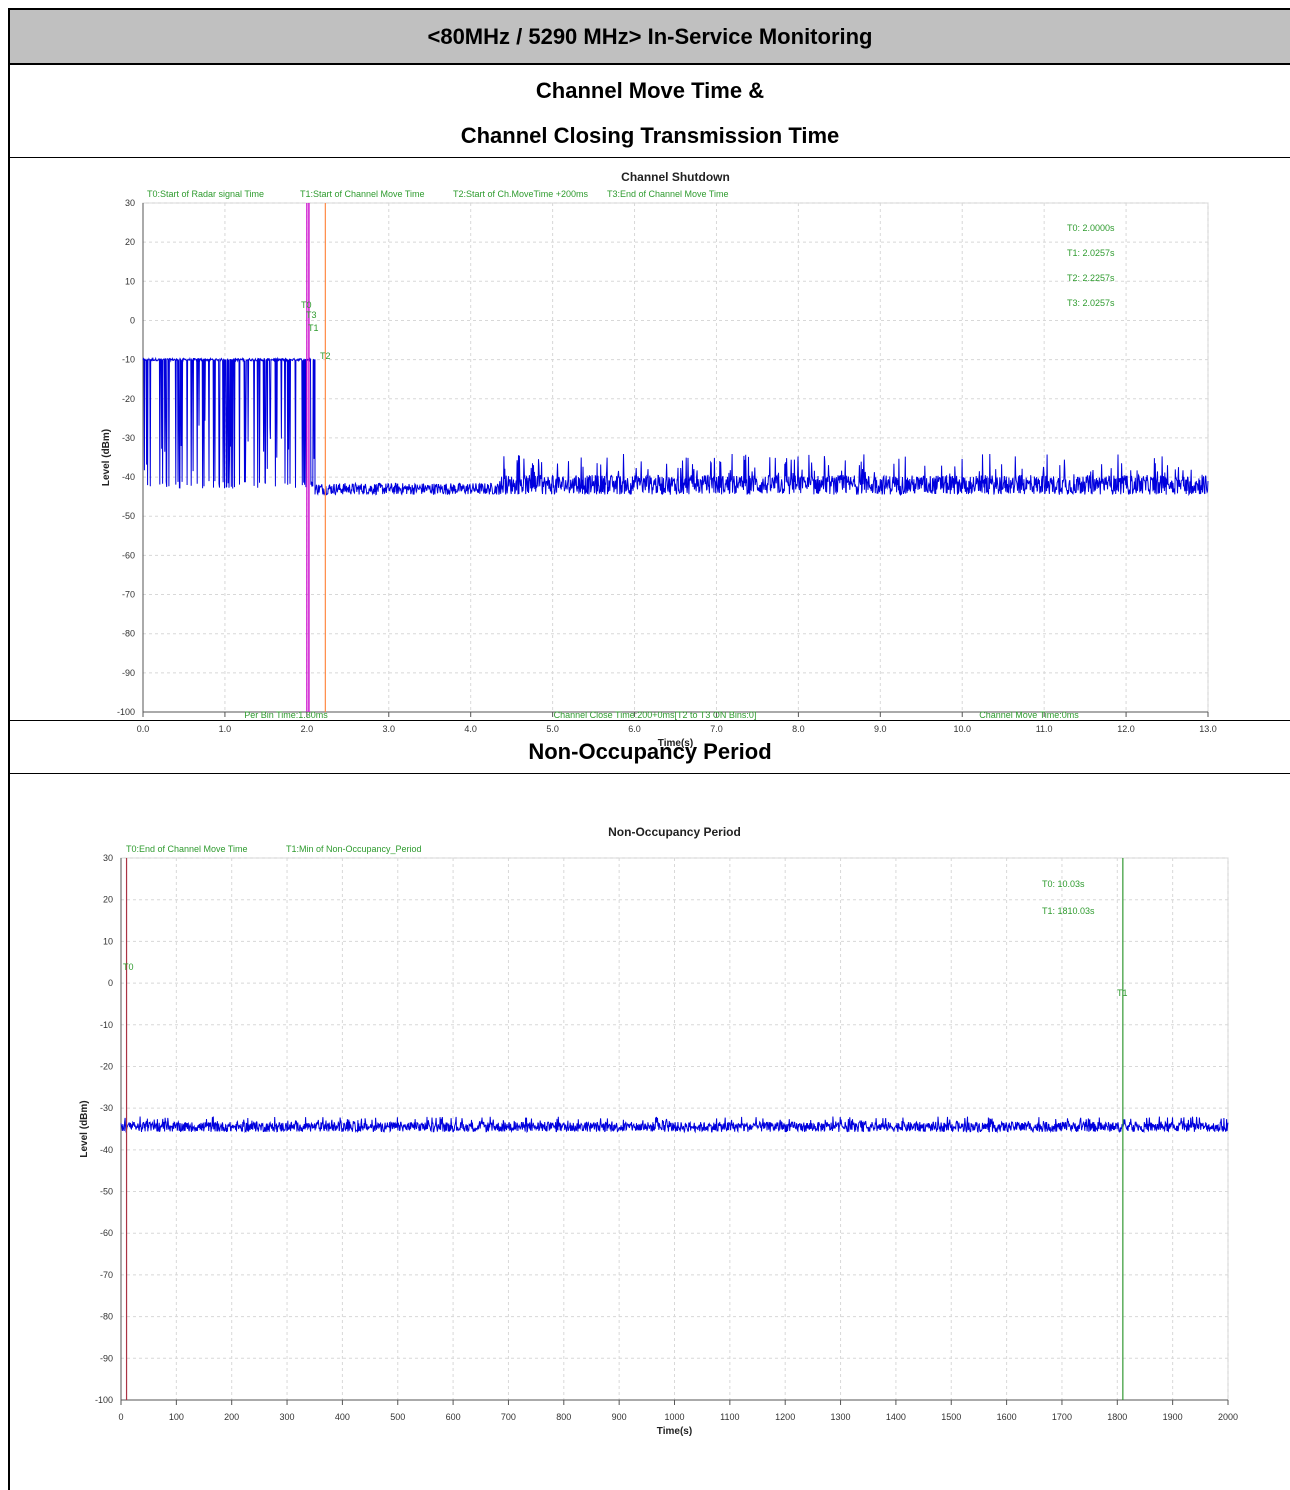 The height and width of the screenshot is (1490, 1290). What do you see at coordinates (552, 729) in the screenshot?
I see `x-tick-label: 5.0` at bounding box center [552, 729].